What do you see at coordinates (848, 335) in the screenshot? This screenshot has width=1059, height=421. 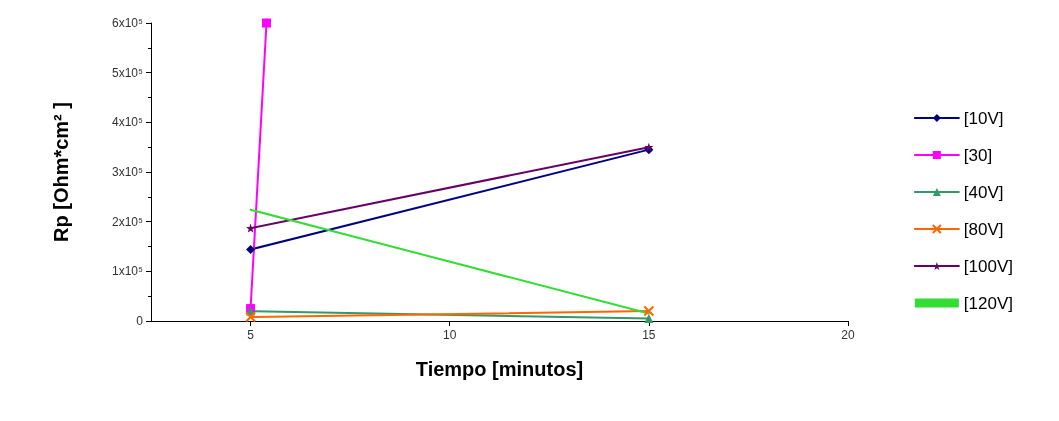 I see `x-tick-label: 20` at bounding box center [848, 335].